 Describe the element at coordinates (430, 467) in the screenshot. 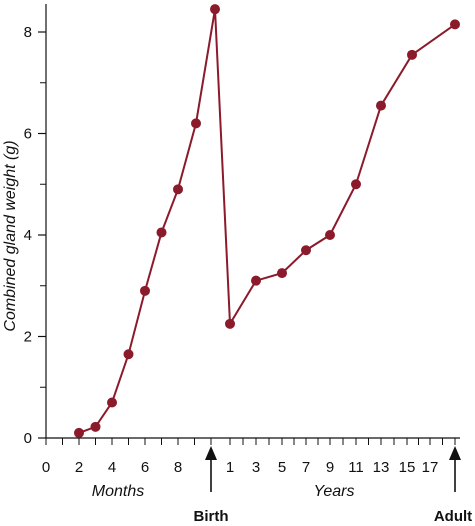

I see `x-tick-label: 17` at that location.